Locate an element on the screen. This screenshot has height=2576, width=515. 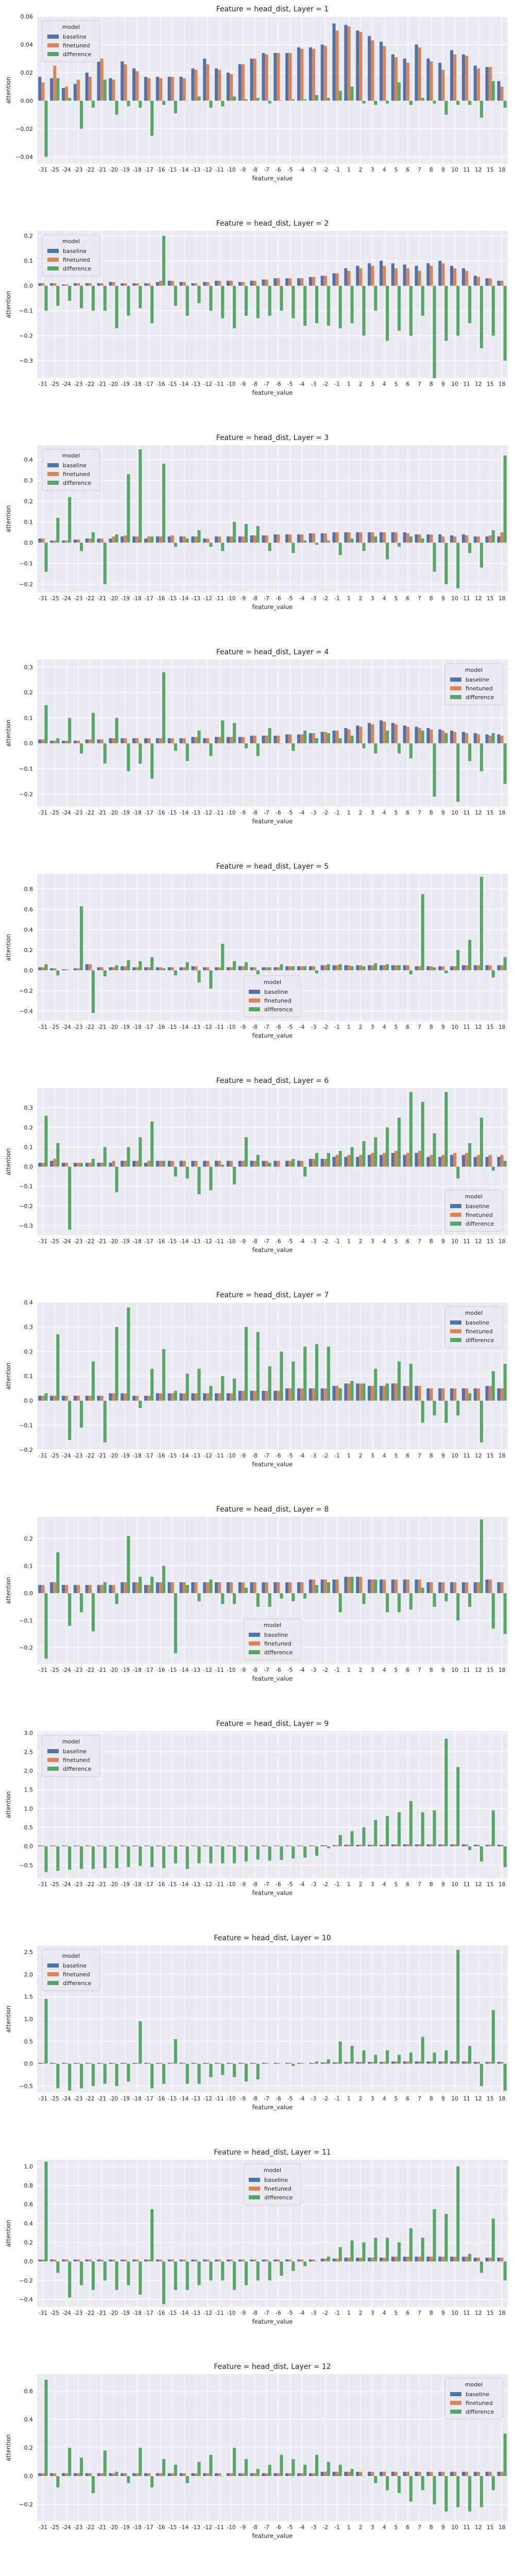
x-tick-label: 9 is located at coordinates (443, 1242).